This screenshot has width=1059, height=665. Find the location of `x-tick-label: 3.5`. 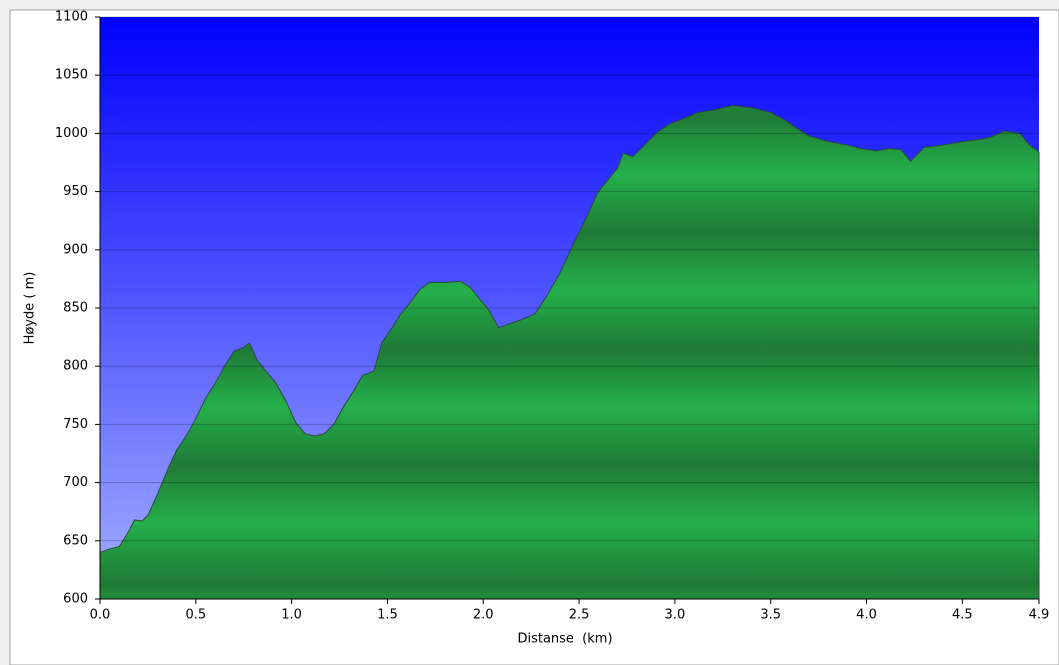

x-tick-label: 3.5 is located at coordinates (770, 615).